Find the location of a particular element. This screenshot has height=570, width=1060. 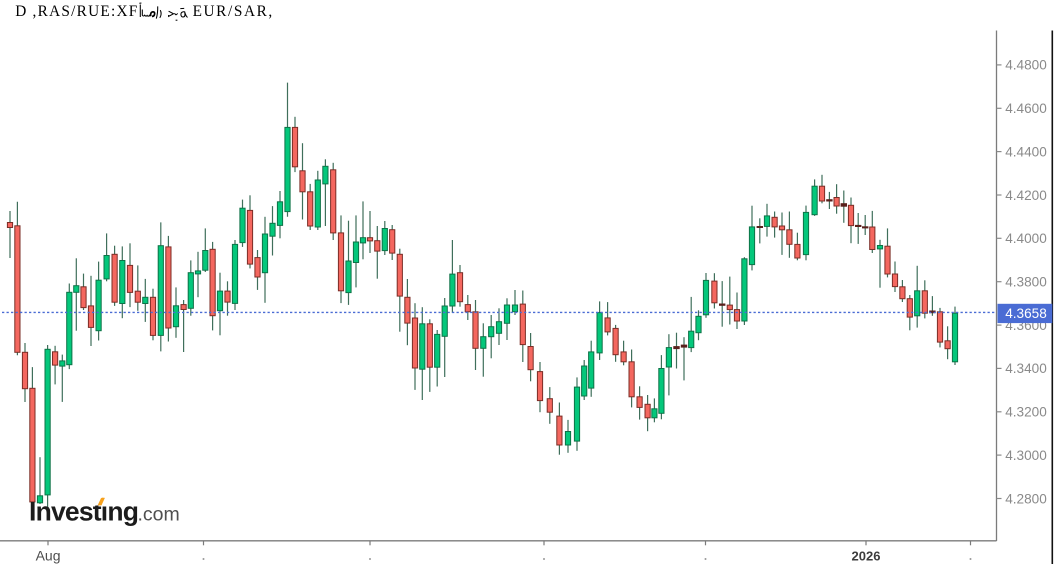

svg-text: 4.3800 is located at coordinates (1026, 282).